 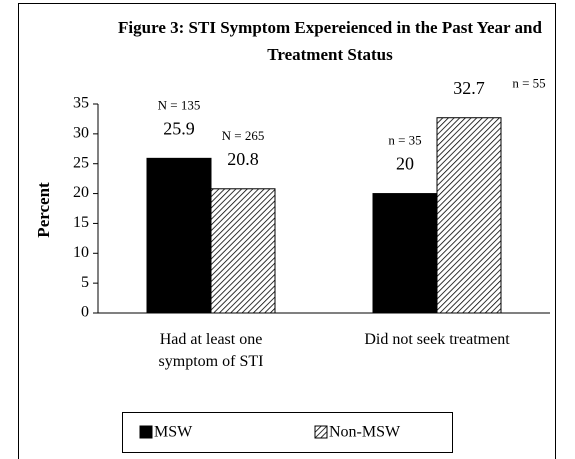 What do you see at coordinates (243, 159) in the screenshot?
I see `value-label: 20.8` at bounding box center [243, 159].